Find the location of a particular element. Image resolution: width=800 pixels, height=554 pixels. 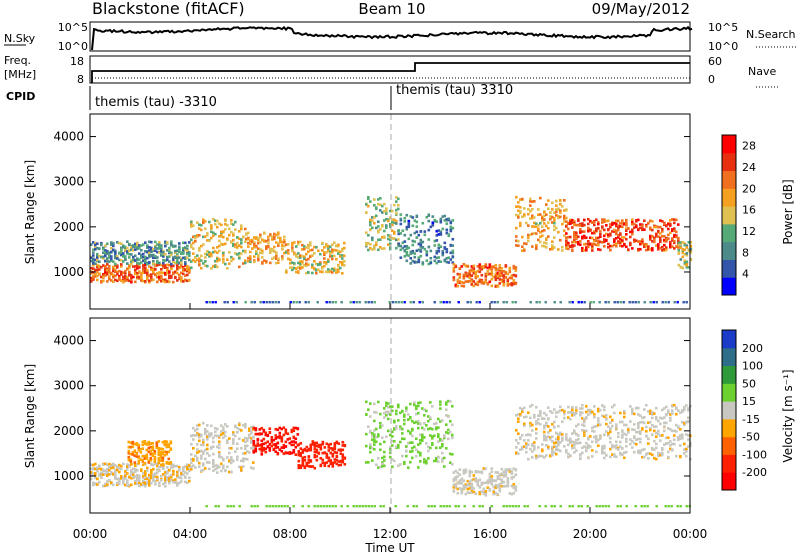

y-tick-label: 3000 is located at coordinates (68, 182).